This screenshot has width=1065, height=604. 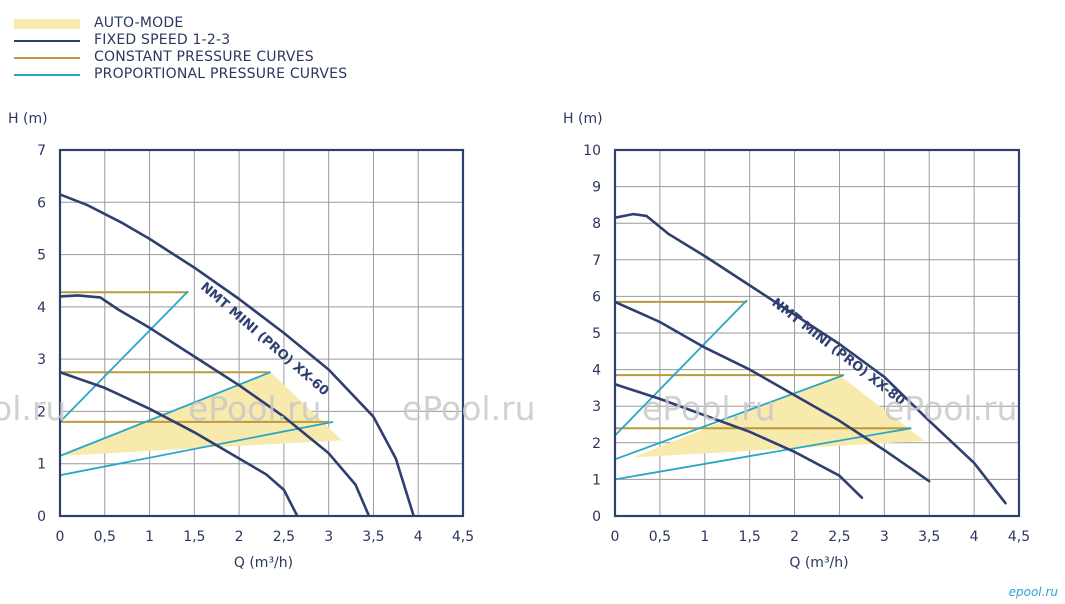 What do you see at coordinates (1034, 592) in the screenshot?
I see `brand-mark: epool.ru` at bounding box center [1034, 592].